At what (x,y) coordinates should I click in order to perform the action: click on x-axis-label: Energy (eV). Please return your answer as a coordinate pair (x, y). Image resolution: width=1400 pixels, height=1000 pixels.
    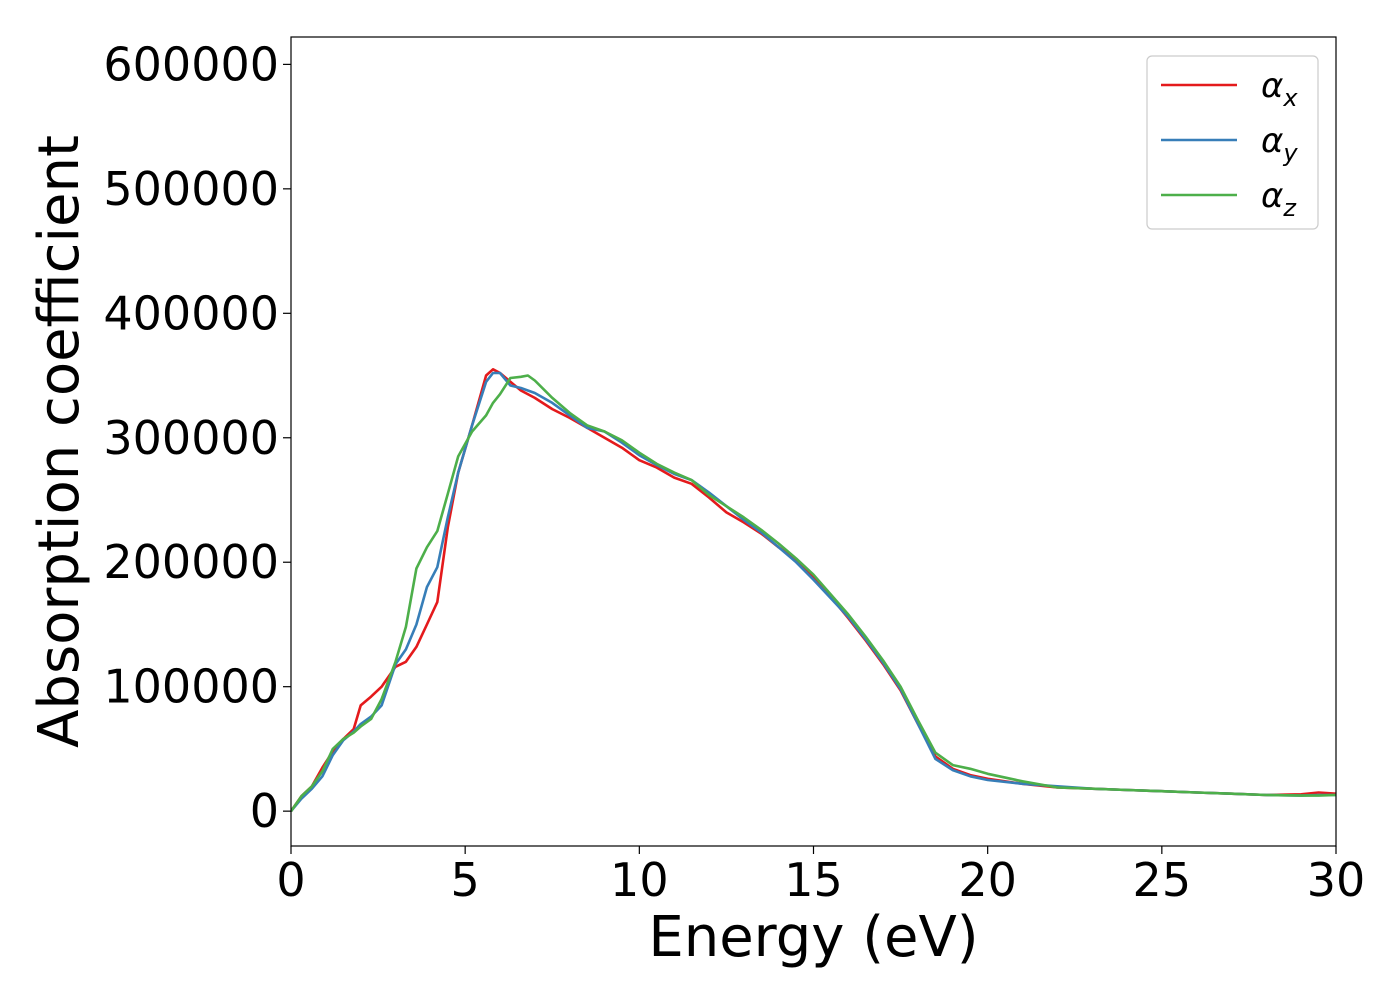
    Looking at the image, I should click on (813, 937).